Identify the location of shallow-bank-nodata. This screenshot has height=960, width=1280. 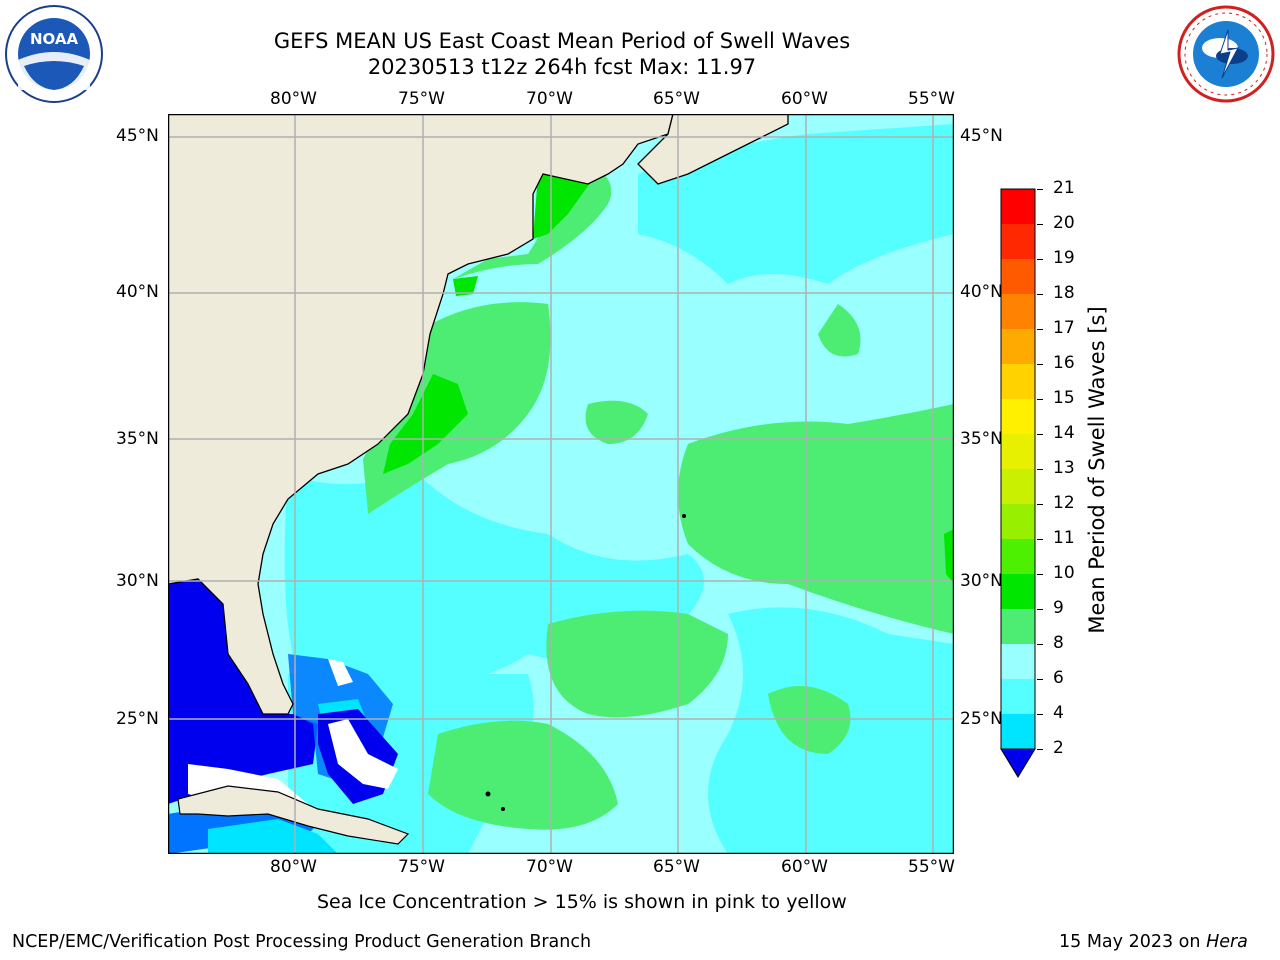
(363, 754).